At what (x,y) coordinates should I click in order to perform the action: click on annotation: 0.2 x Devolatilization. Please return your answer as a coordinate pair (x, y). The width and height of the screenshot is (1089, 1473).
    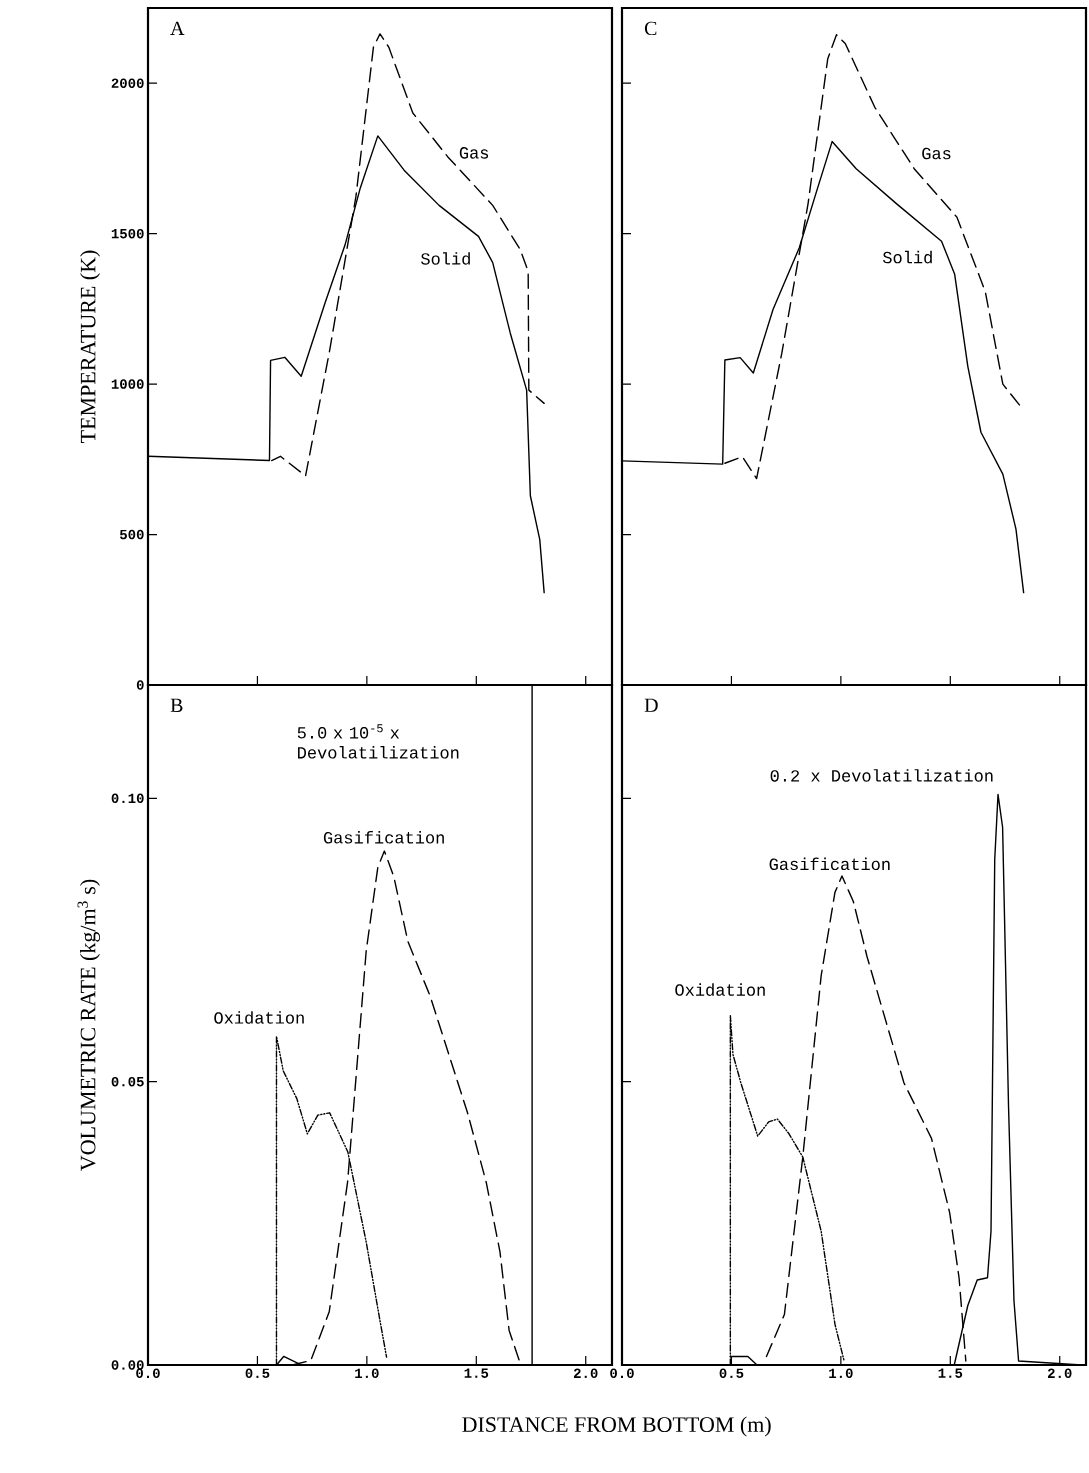
    Looking at the image, I should click on (881, 775).